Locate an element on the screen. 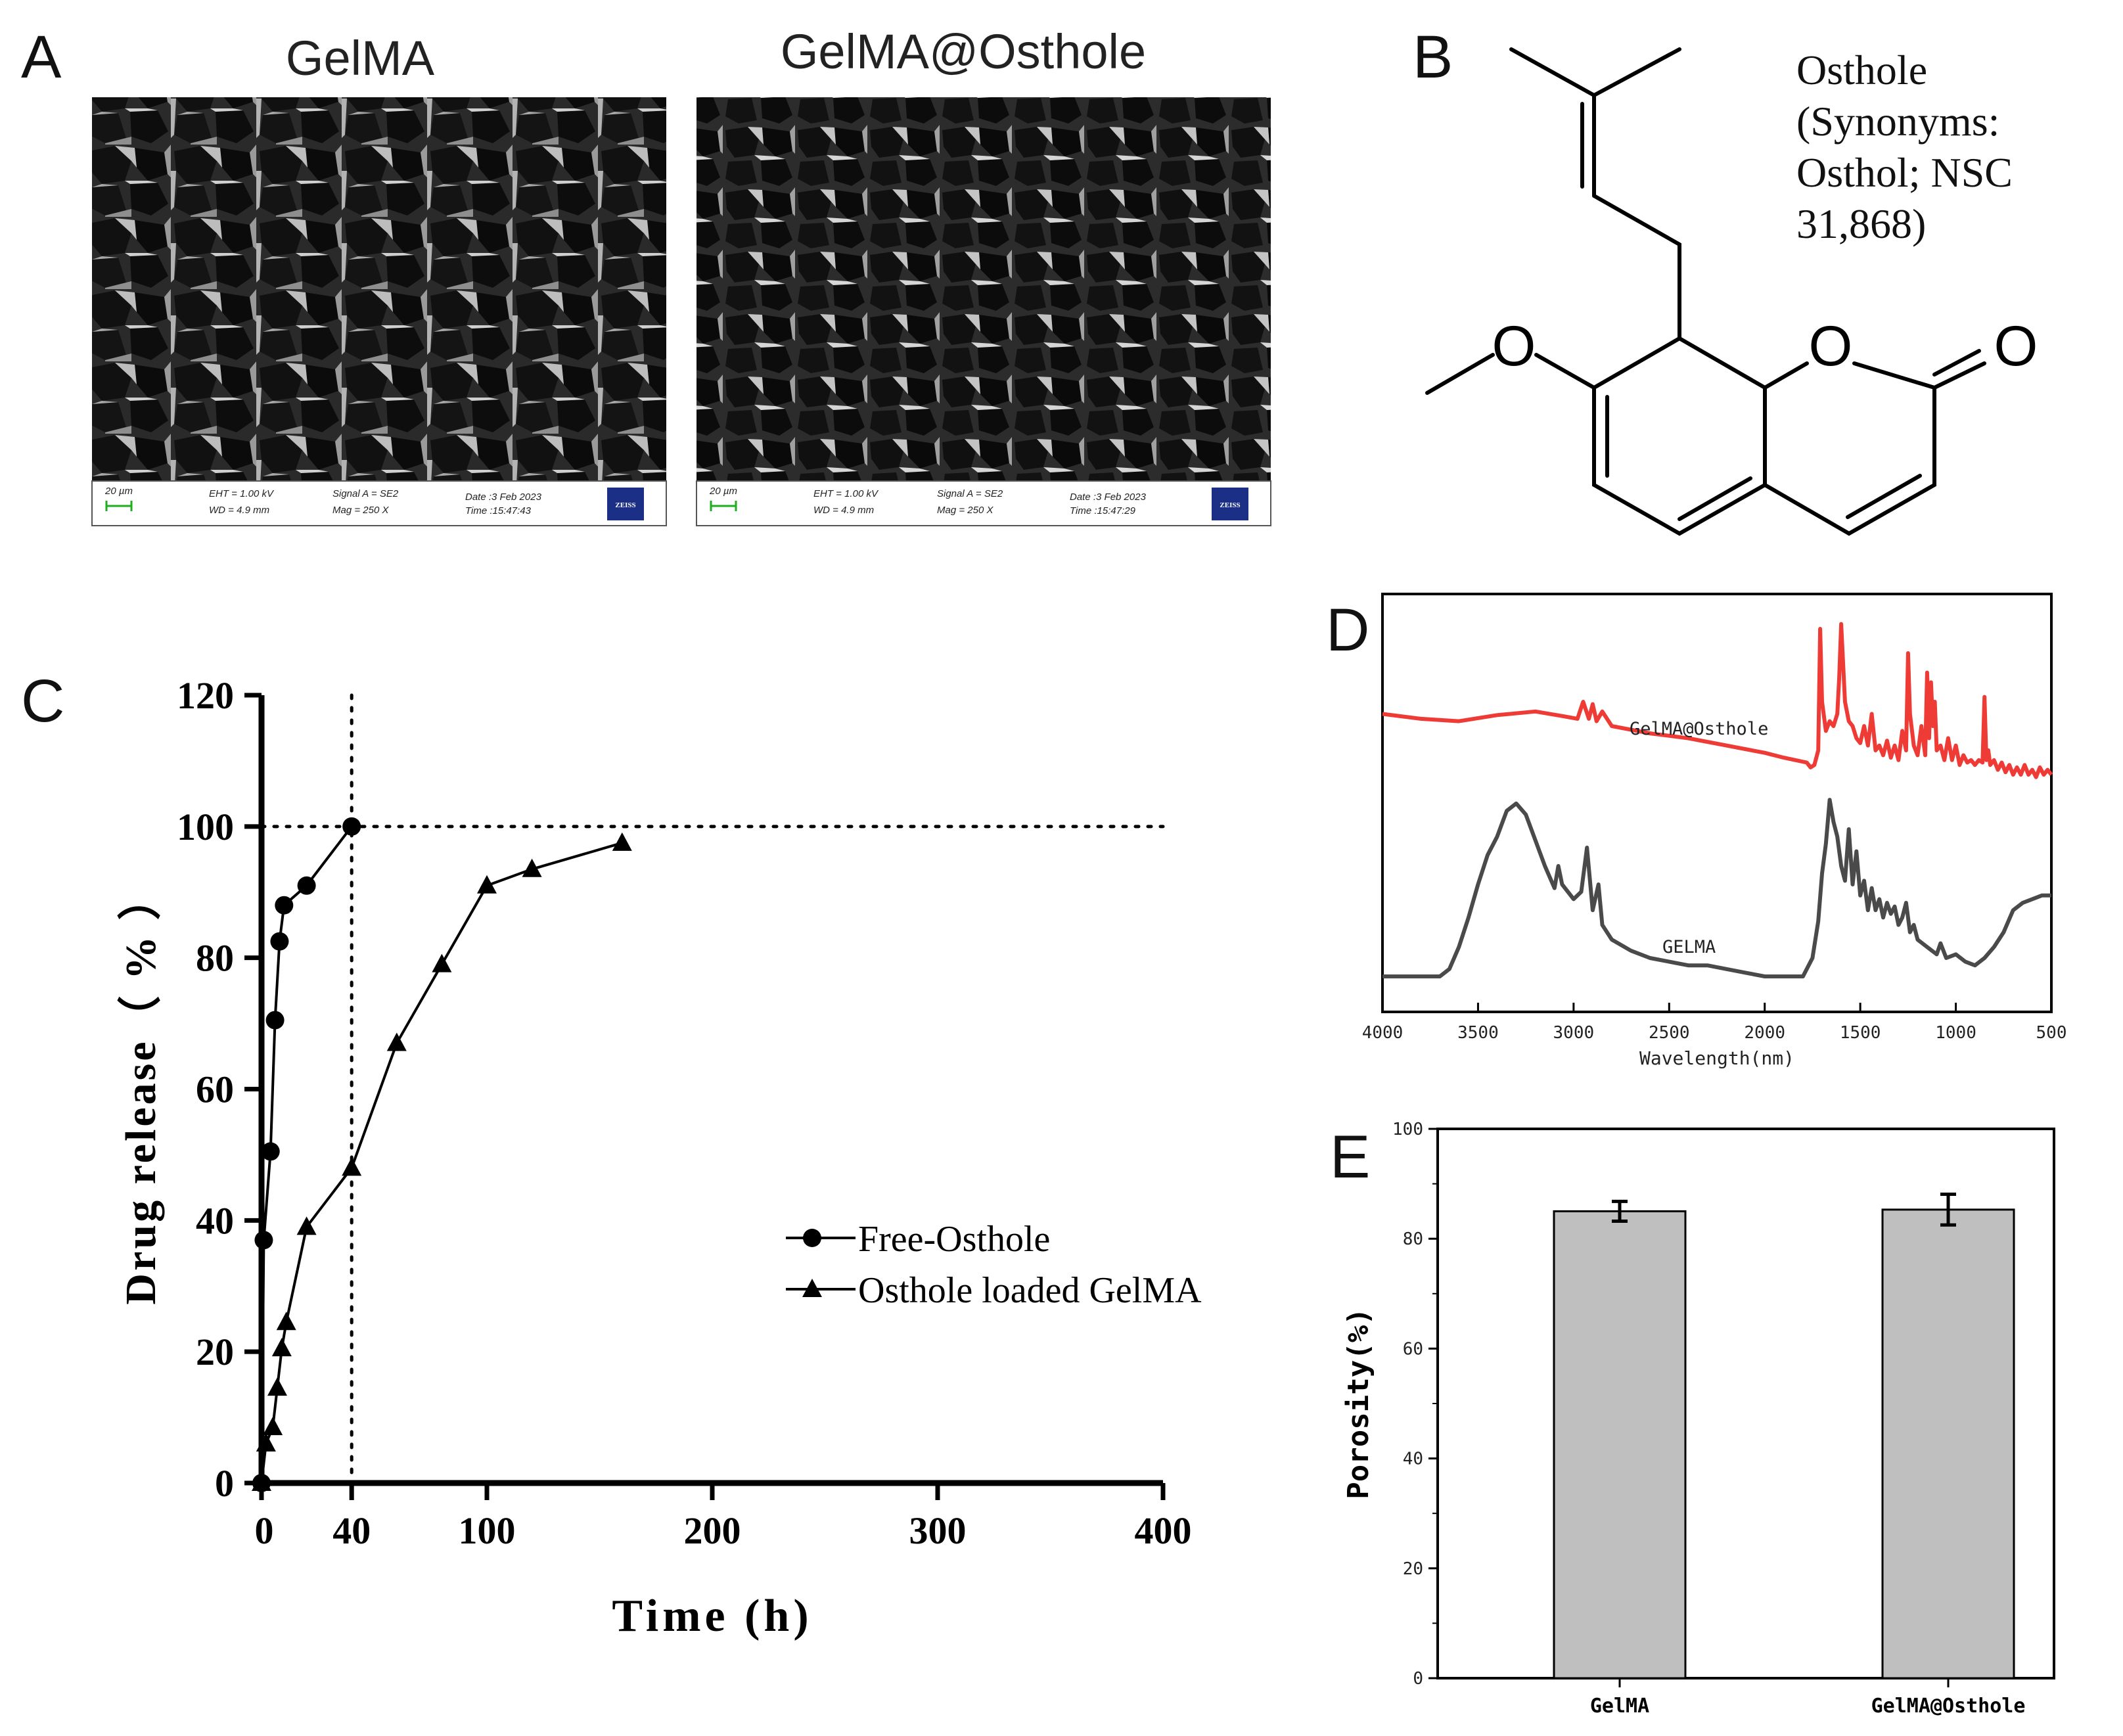 The image size is (2123, 1736). x-tick-label: 300 is located at coordinates (938, 1530).